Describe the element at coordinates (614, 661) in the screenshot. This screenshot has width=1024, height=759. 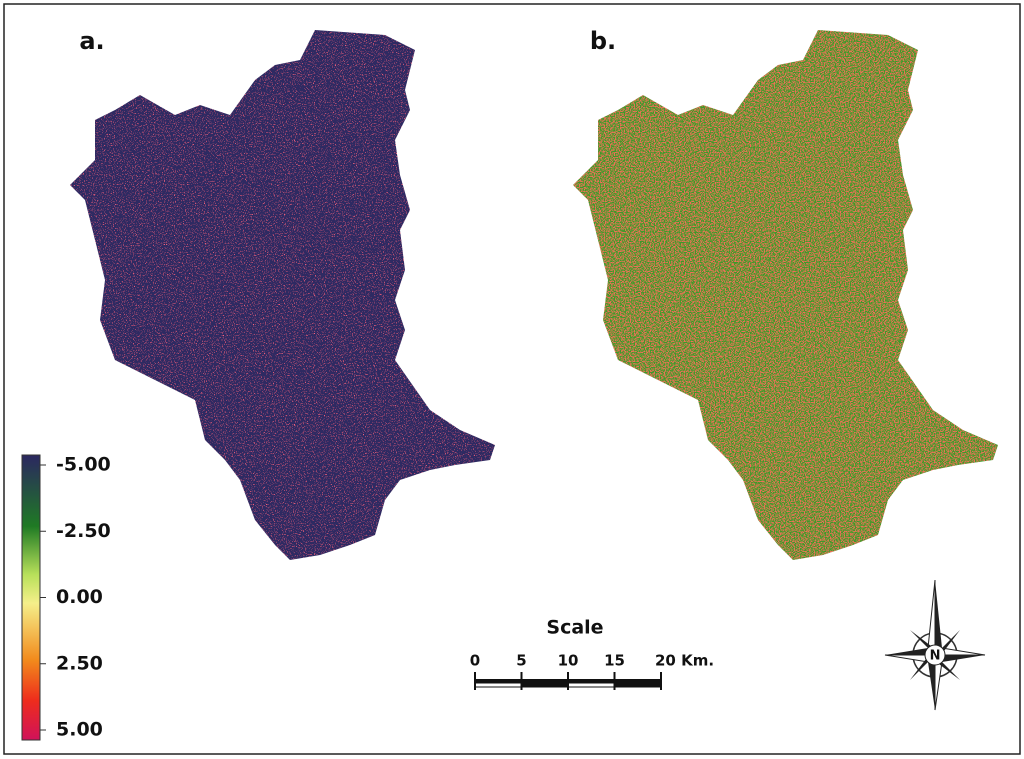
I see `scale-label: 15` at that location.